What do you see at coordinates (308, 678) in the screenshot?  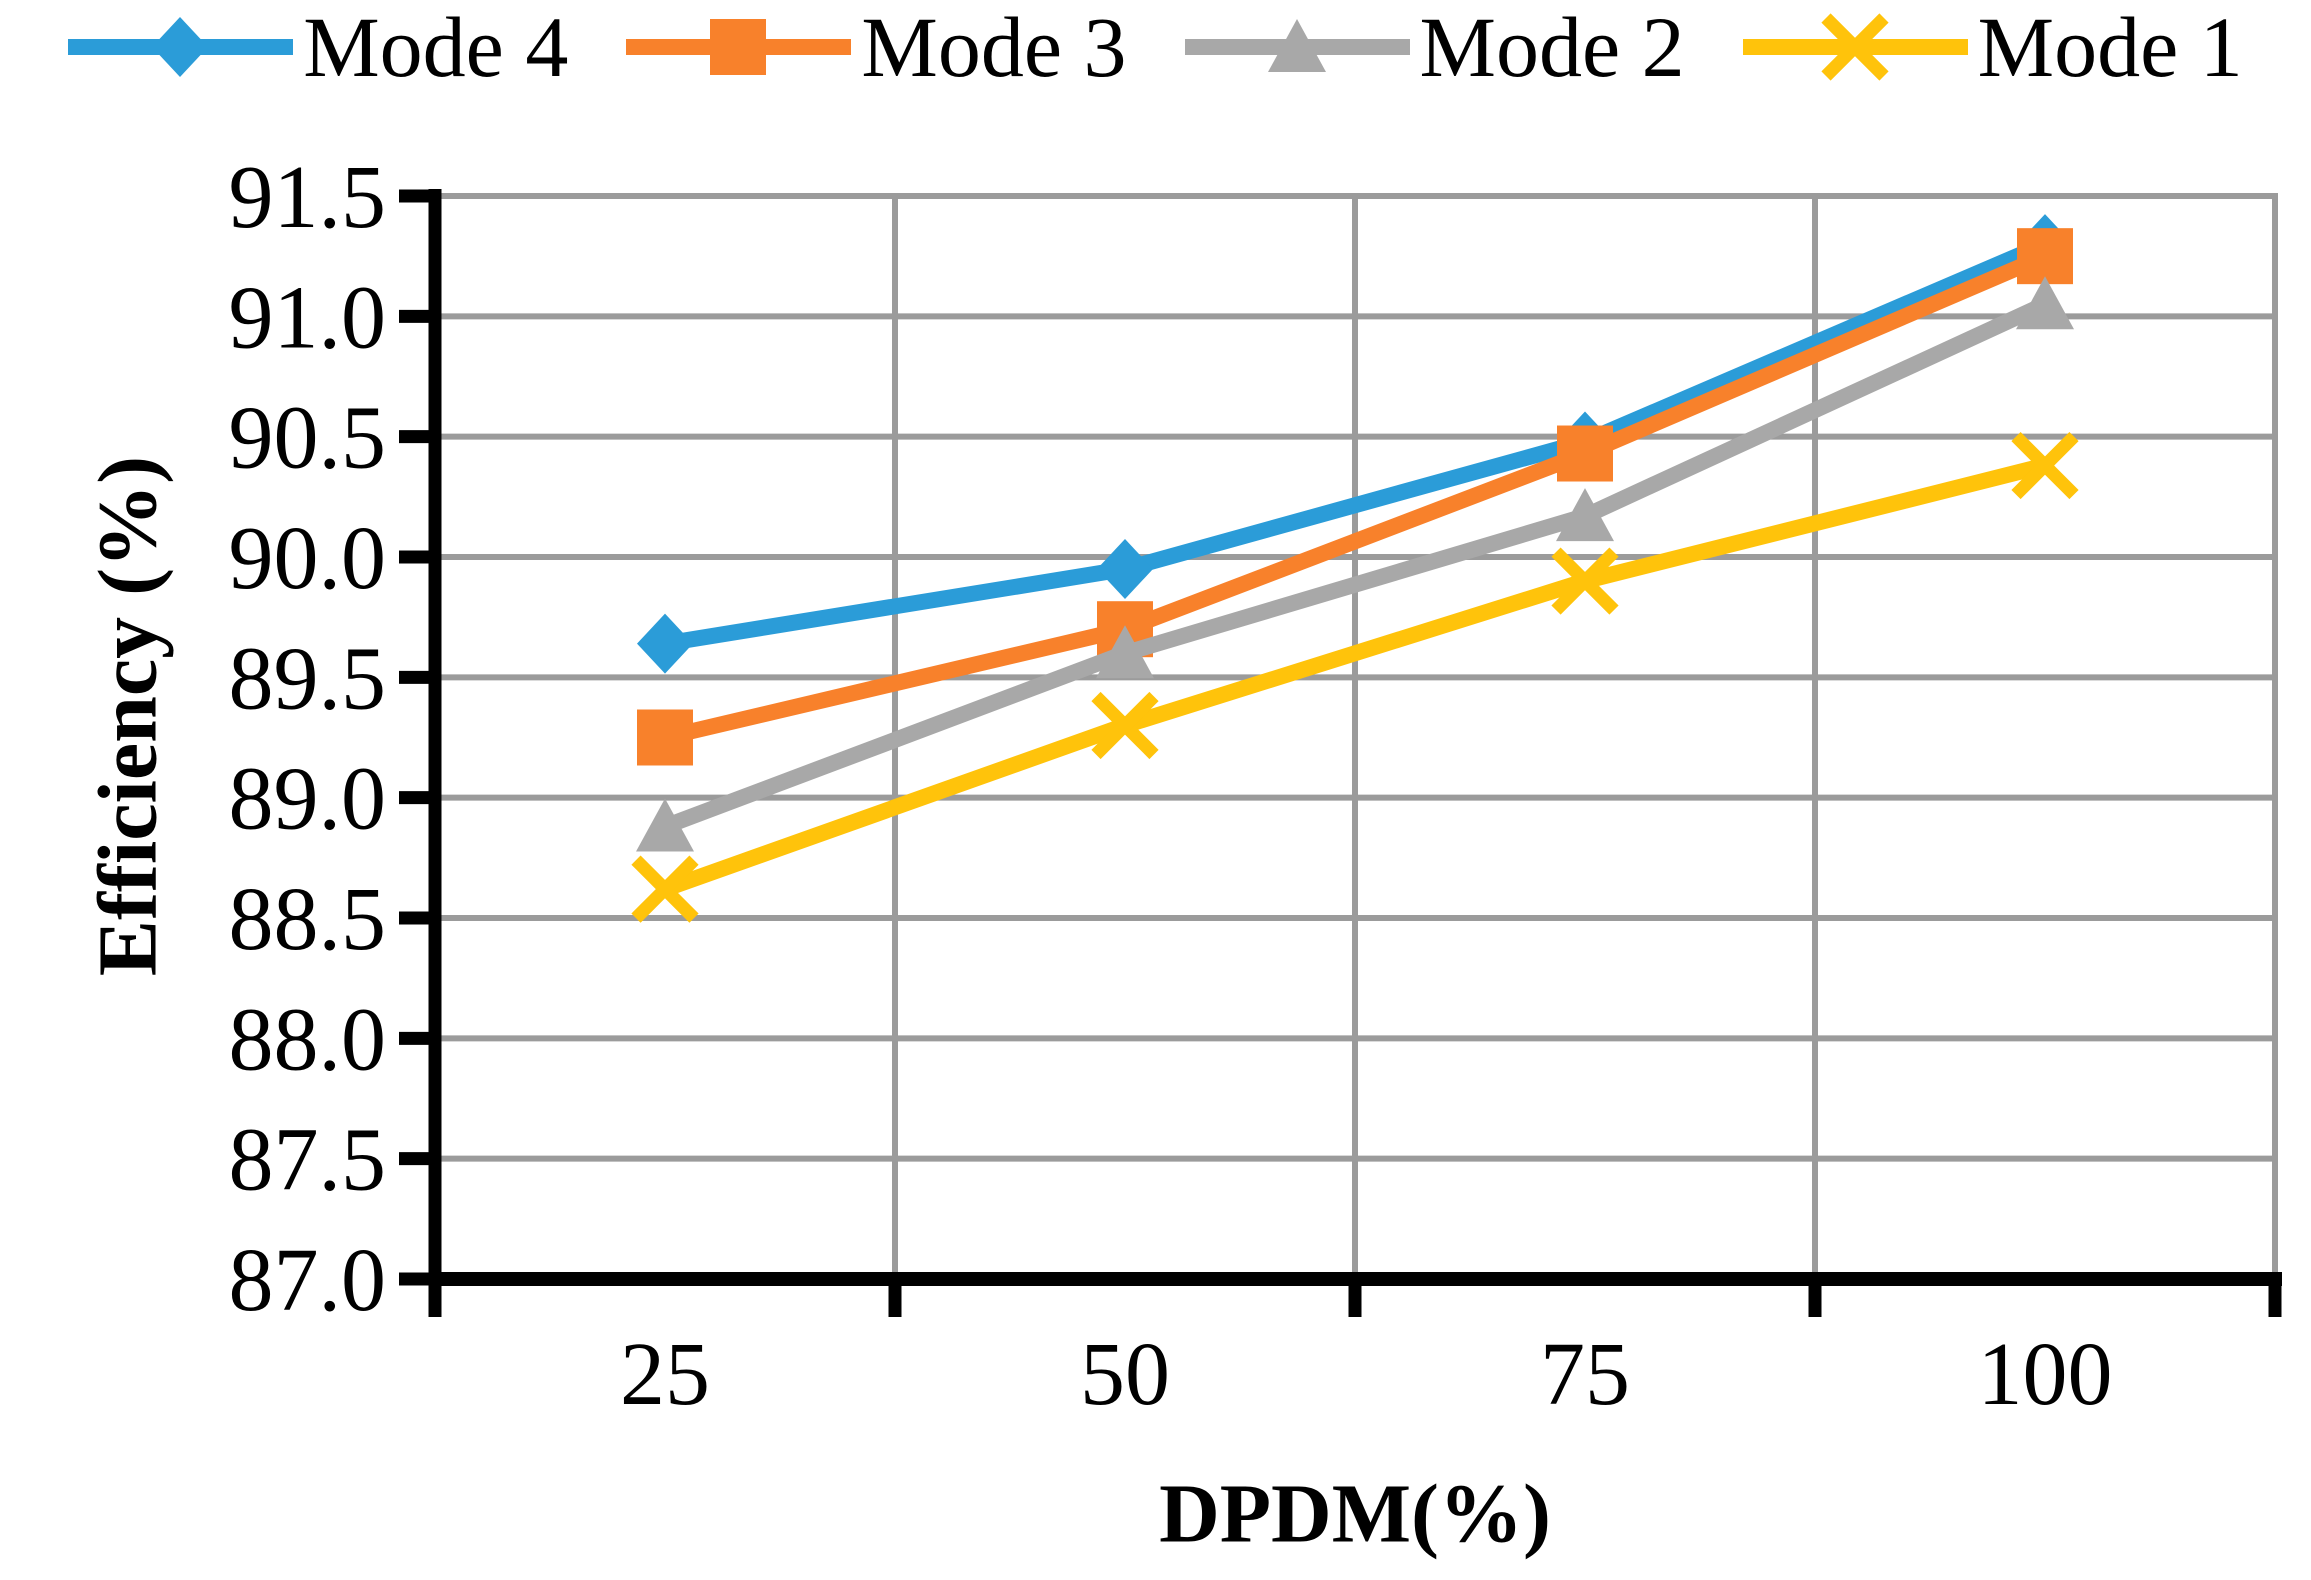 I see `y-tick-label: 89.5` at bounding box center [308, 678].